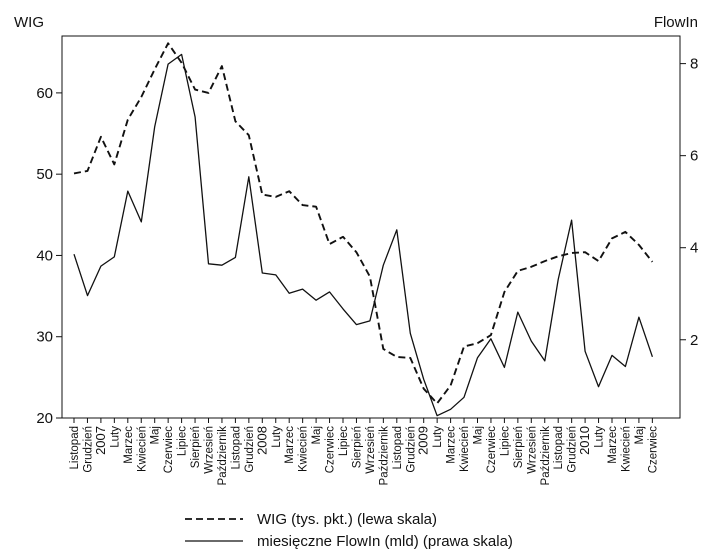  I want to click on left-tick-label: 40, so click(44, 255).